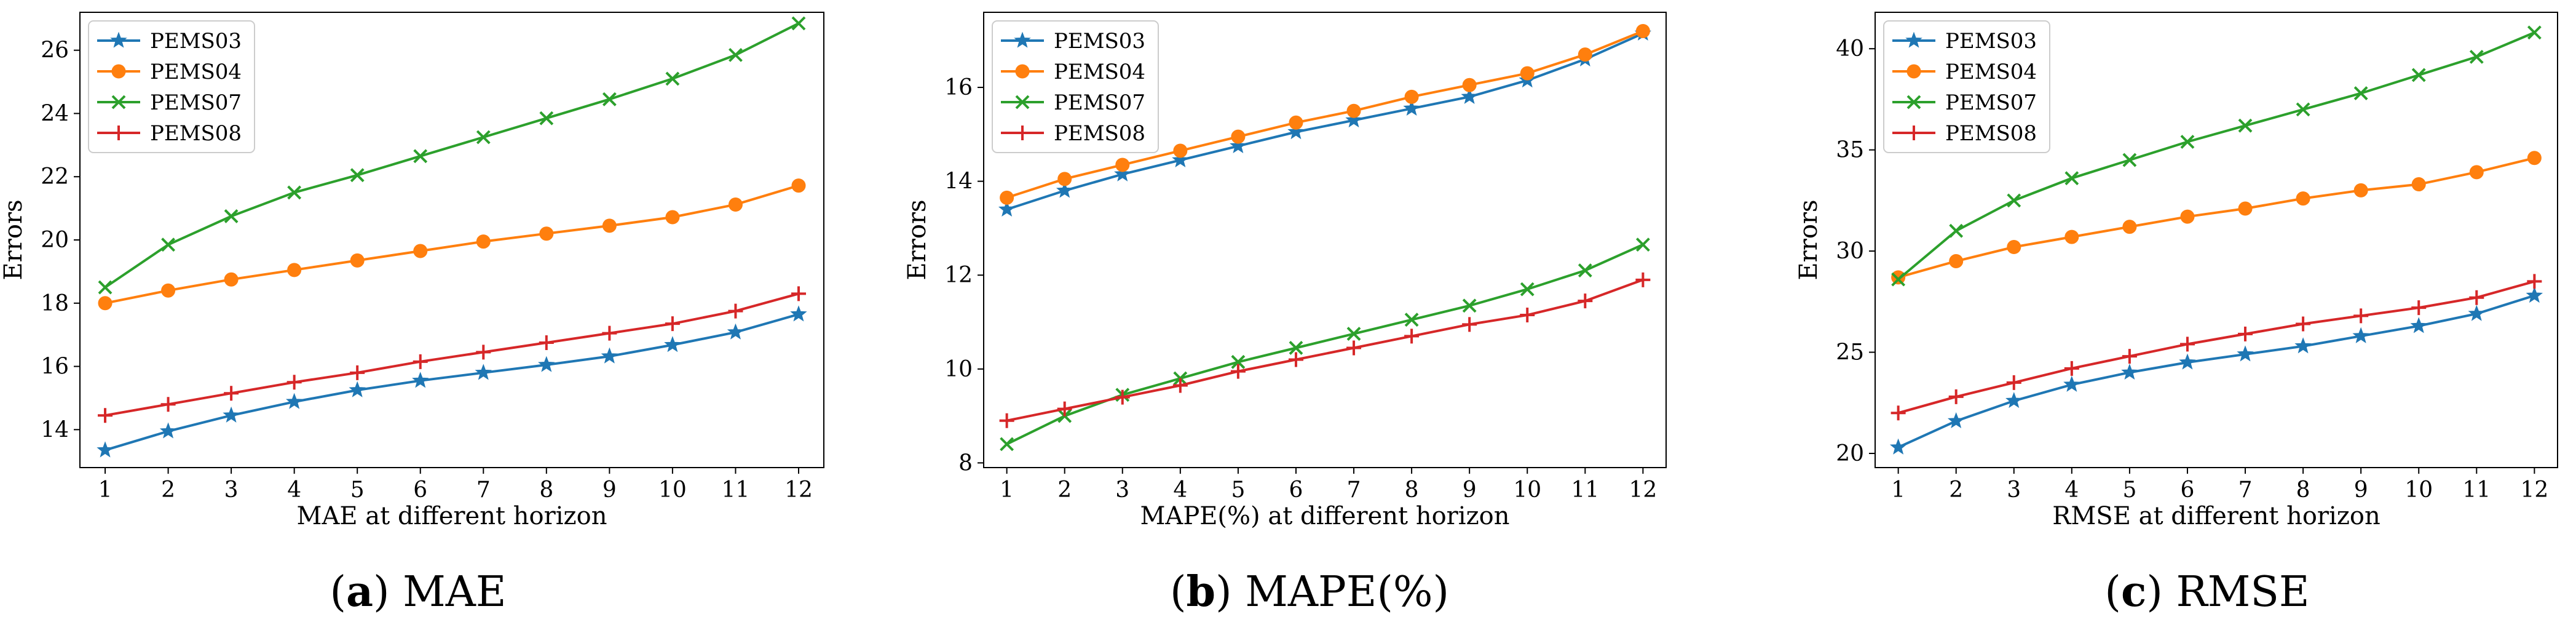 The width and height of the screenshot is (2576, 630). Describe the element at coordinates (1064, 490) in the screenshot. I see `x-tick-label: 2` at that location.